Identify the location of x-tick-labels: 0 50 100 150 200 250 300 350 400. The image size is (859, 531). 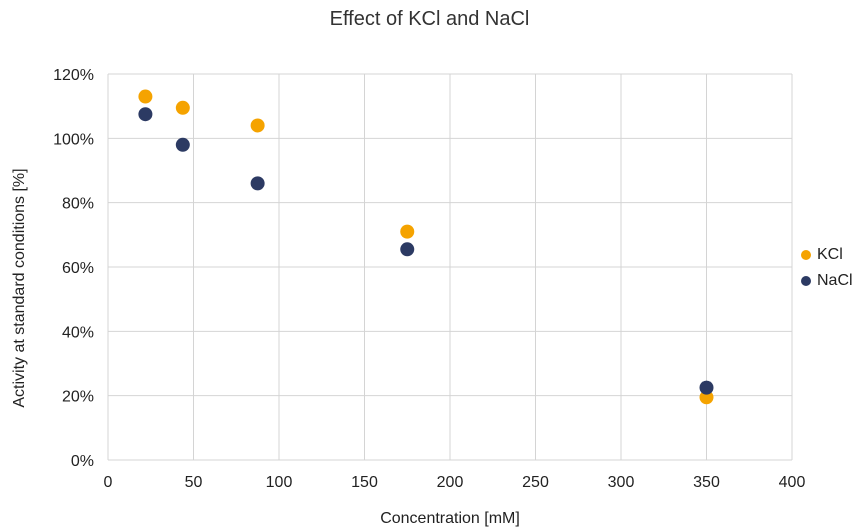
(455, 482).